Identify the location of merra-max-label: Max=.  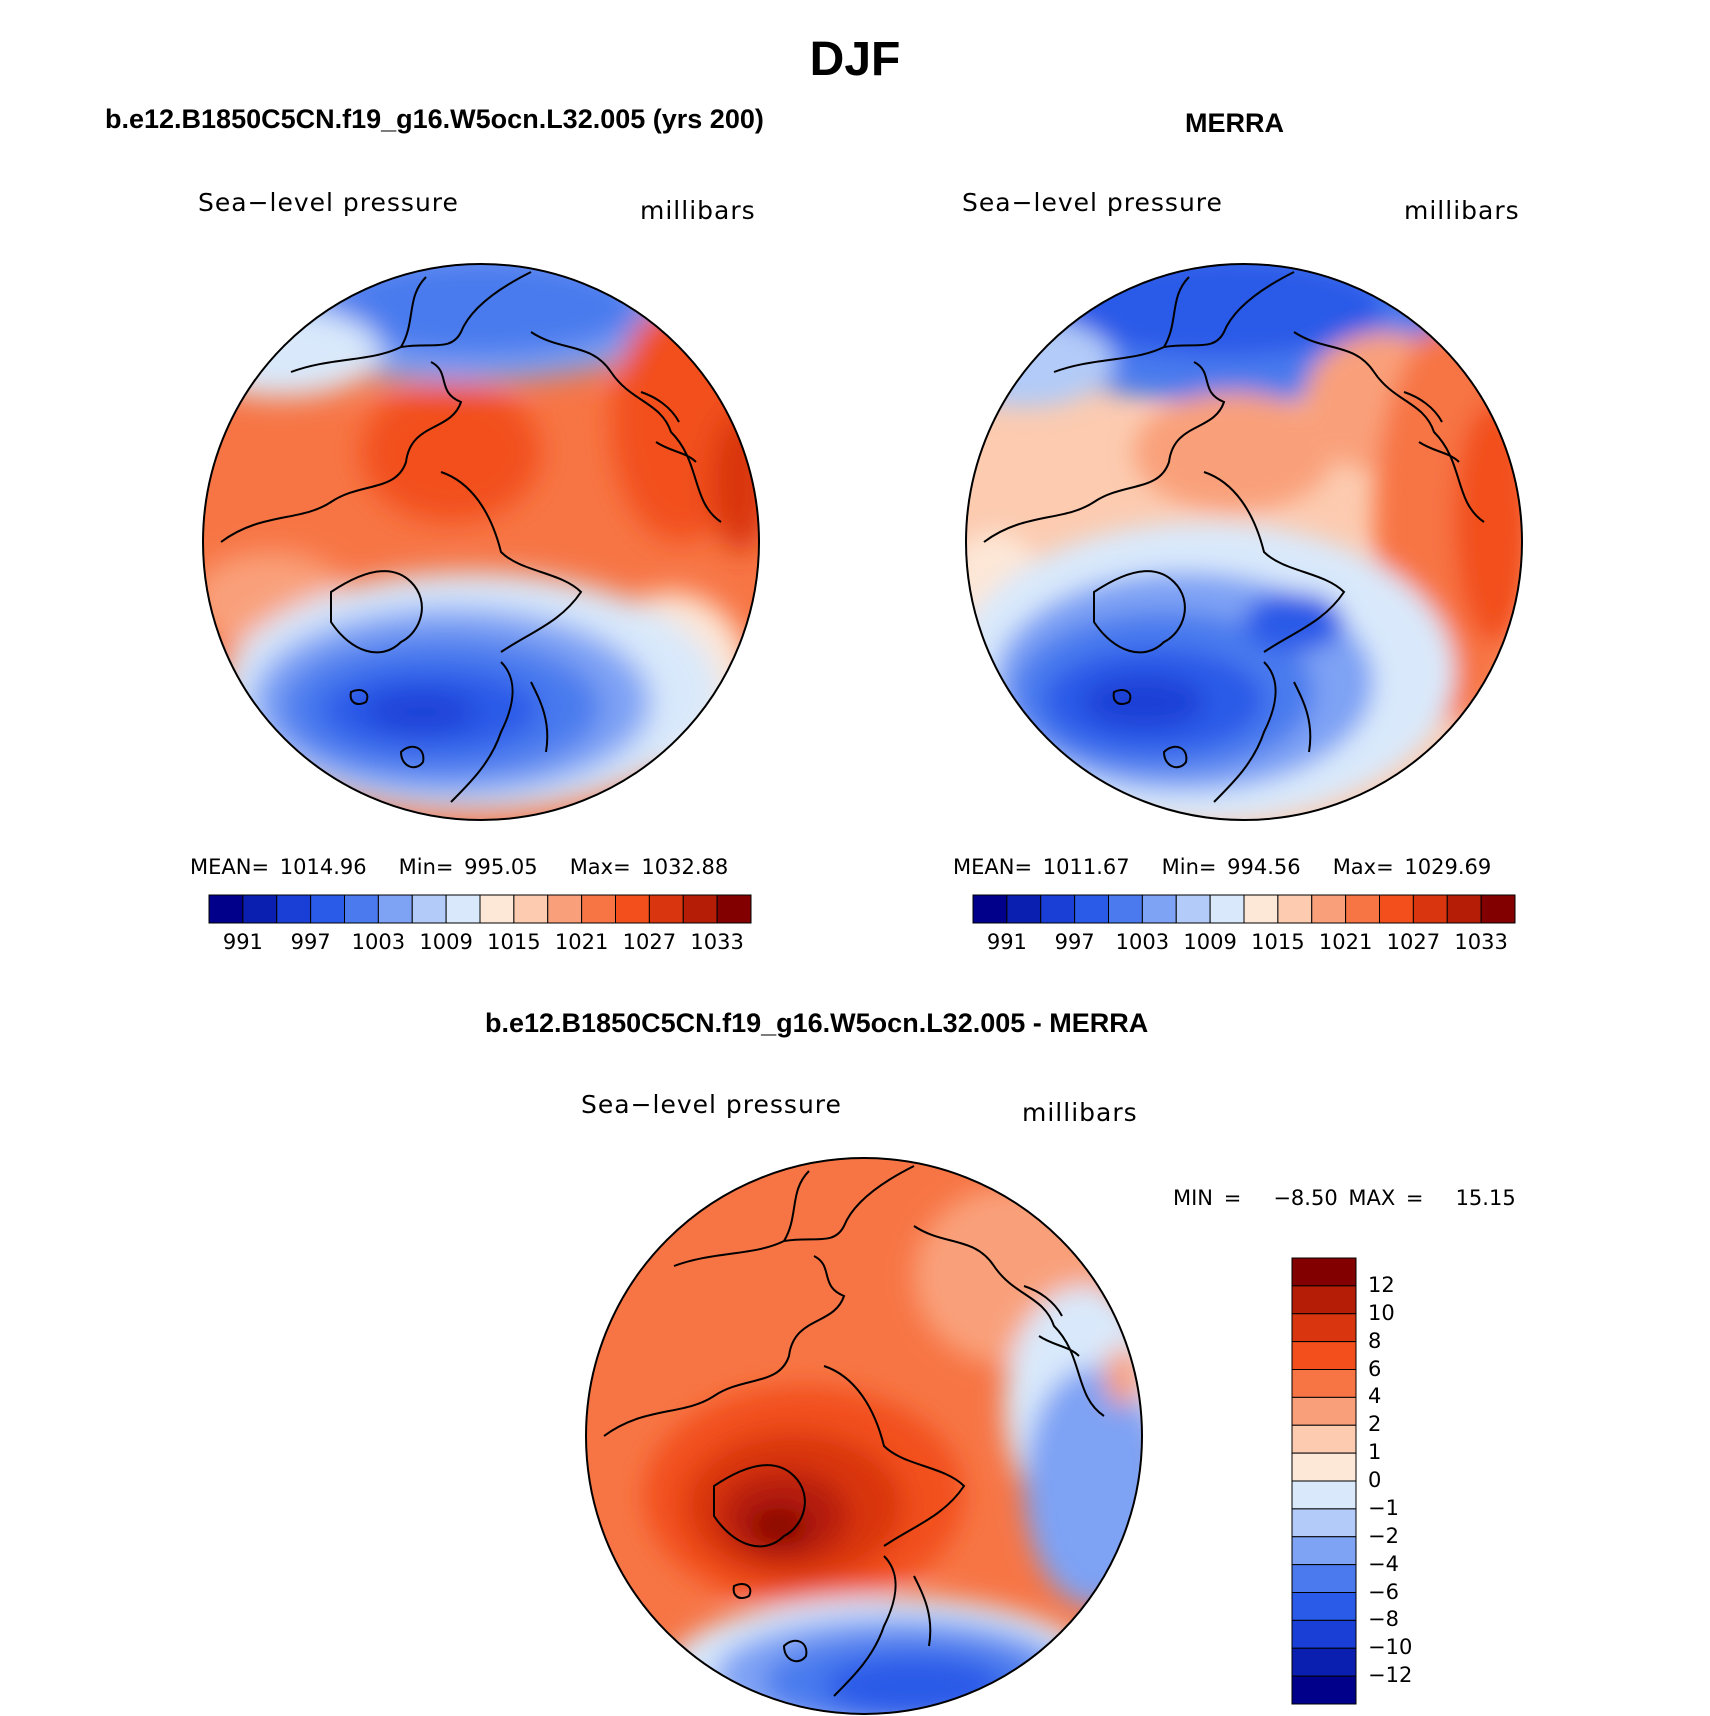
(1363, 867).